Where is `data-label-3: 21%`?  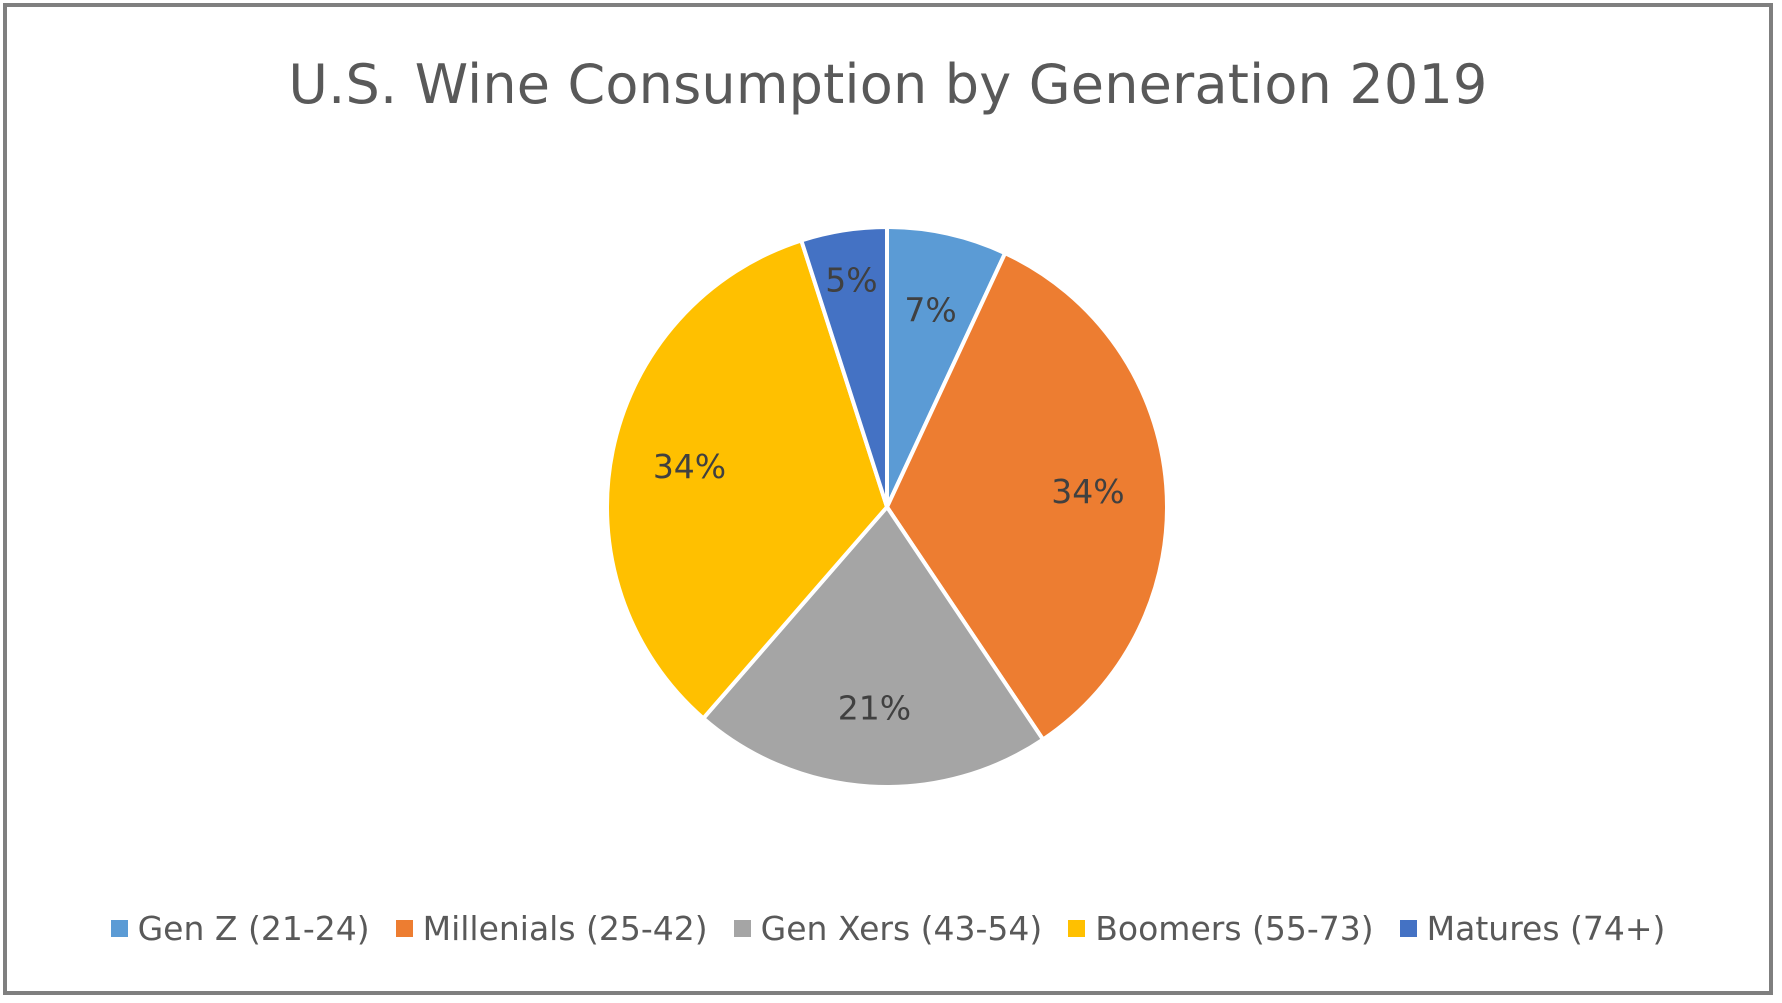
data-label-3: 21% is located at coordinates (874, 708).